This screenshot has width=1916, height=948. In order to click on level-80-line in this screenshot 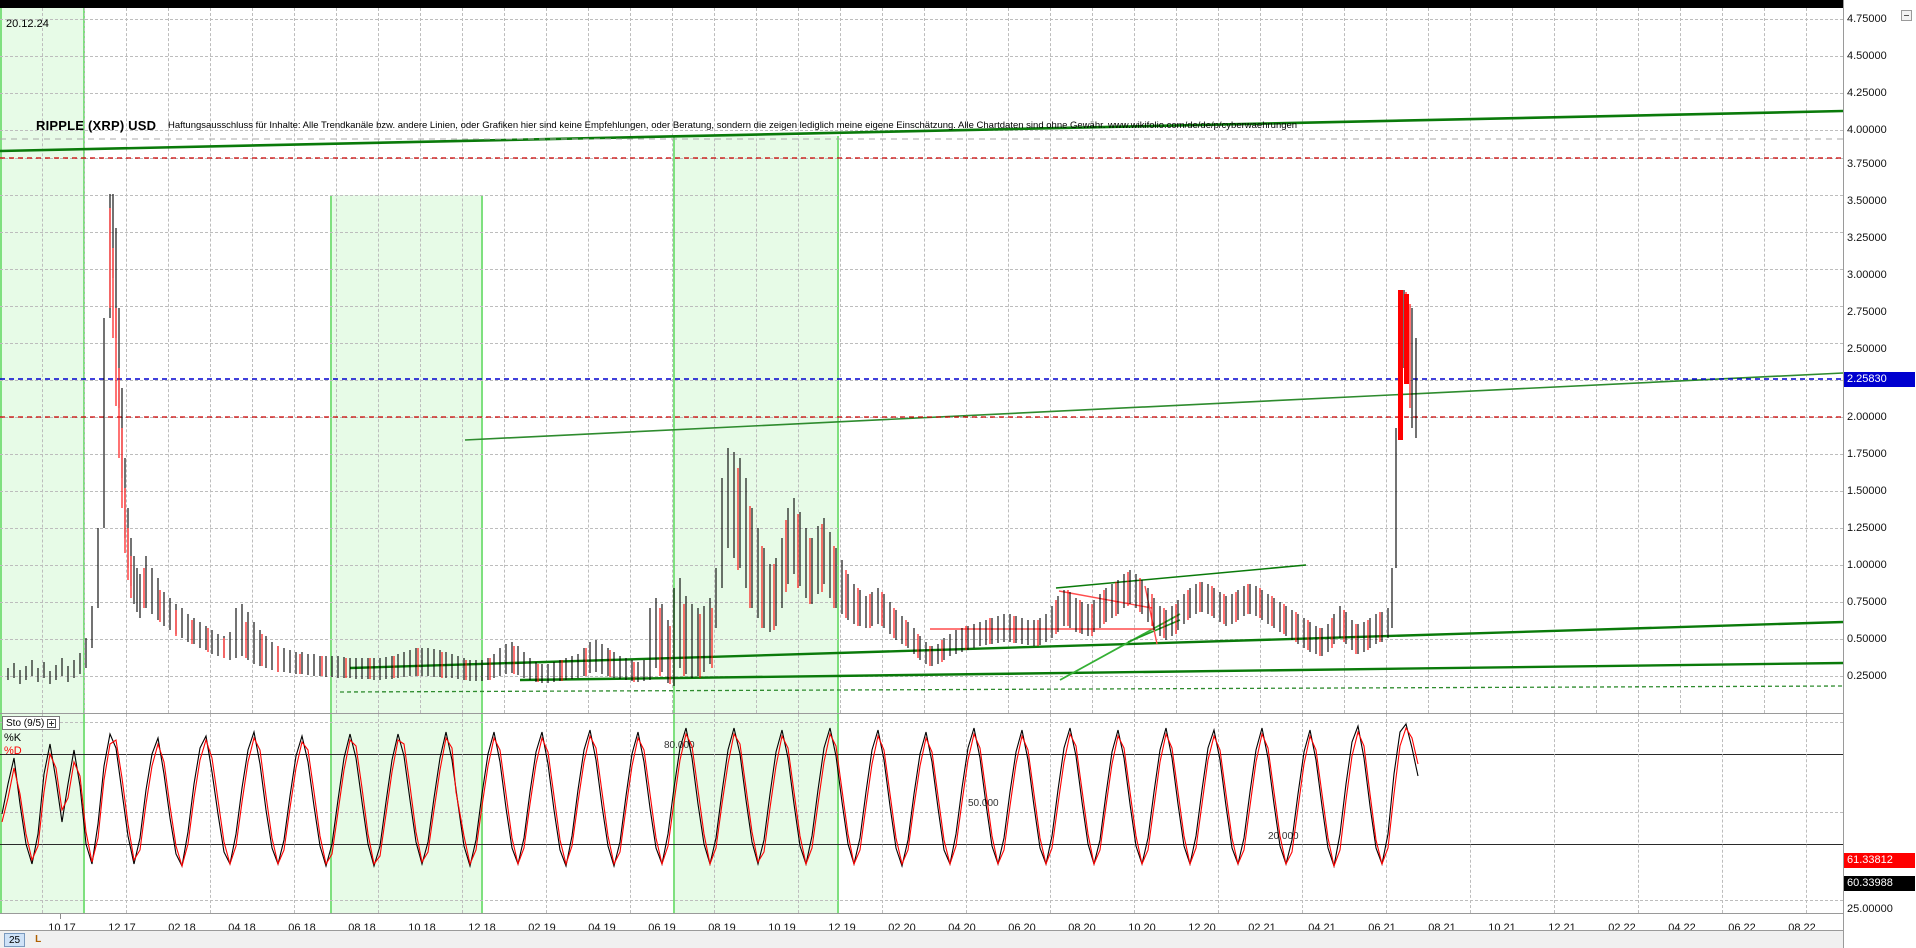, I will do `click(921, 754)`.